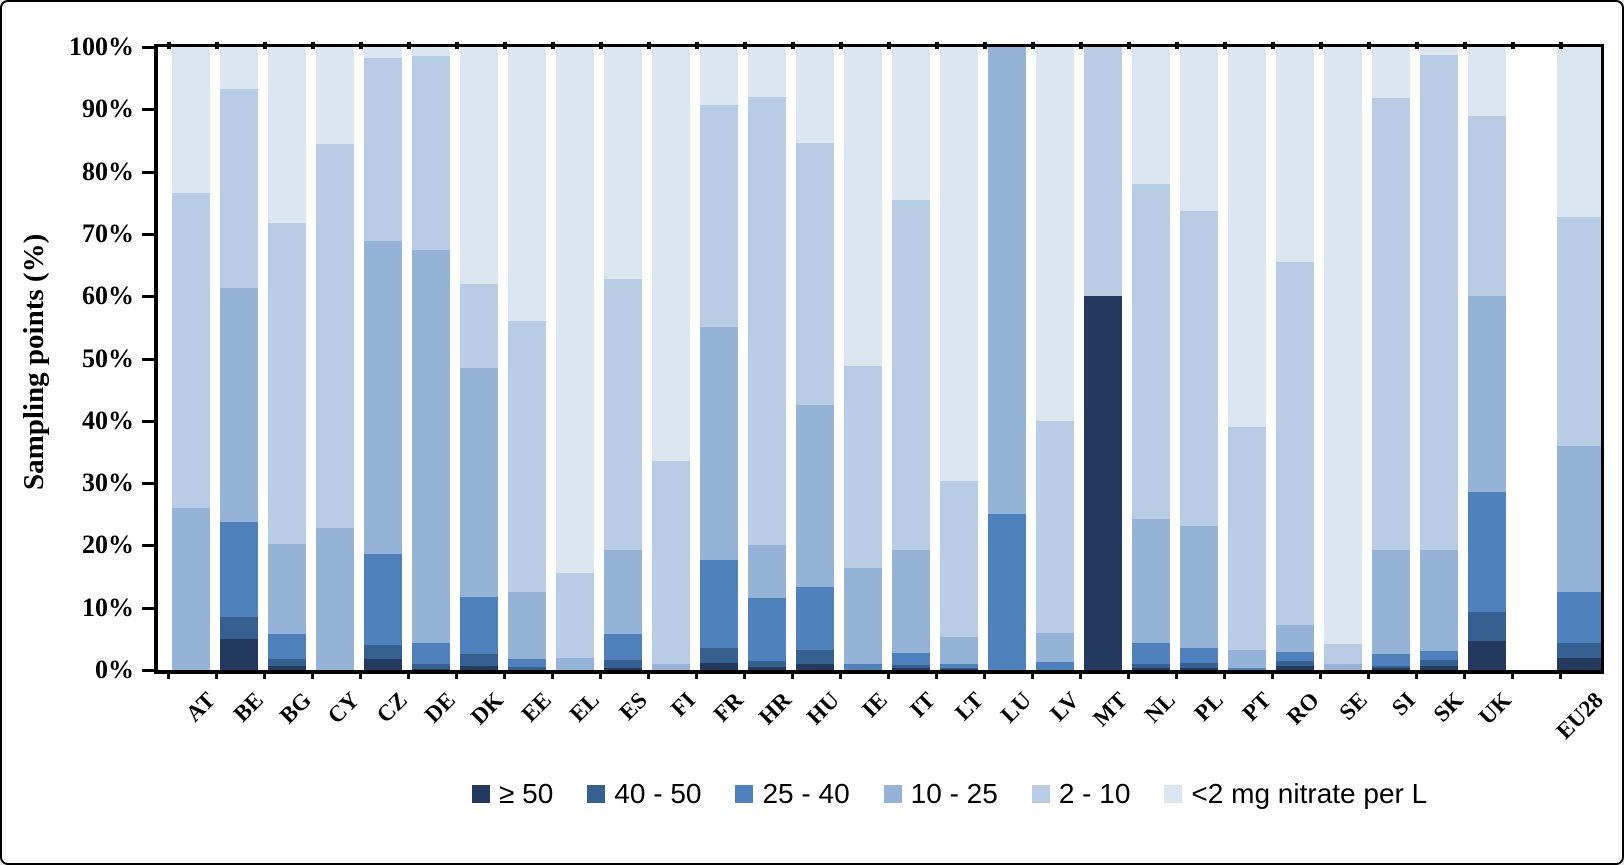 The width and height of the screenshot is (1624, 865). What do you see at coordinates (148, 297) in the screenshot?
I see `y-tick-60%` at bounding box center [148, 297].